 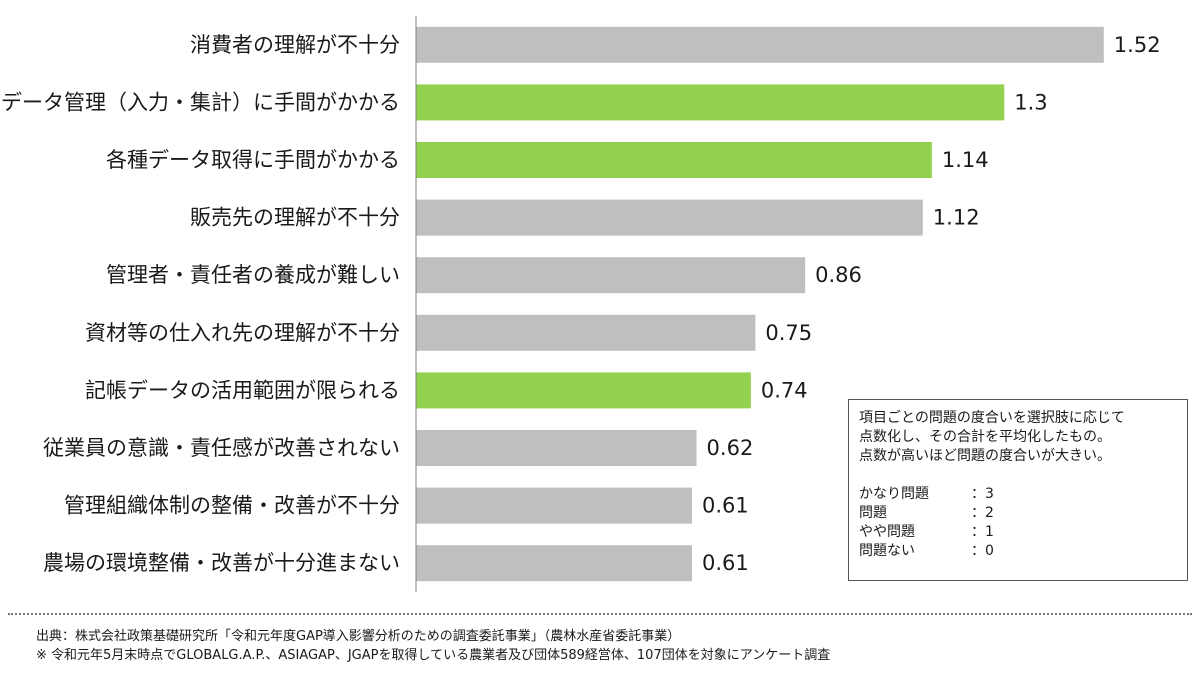 I want to click on scale-value: ：0, so click(x=982, y=551).